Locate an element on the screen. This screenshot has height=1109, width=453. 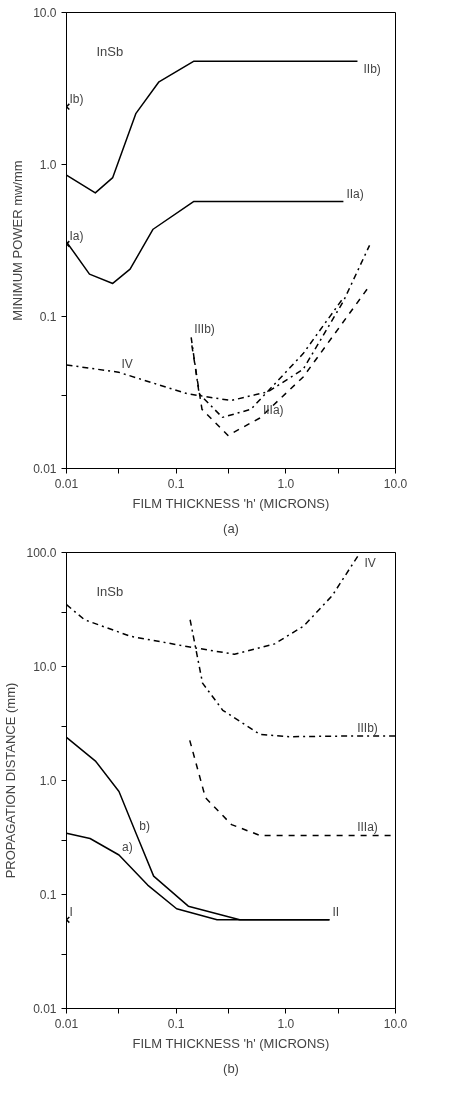
text: (a) is located at coordinates (231, 528).